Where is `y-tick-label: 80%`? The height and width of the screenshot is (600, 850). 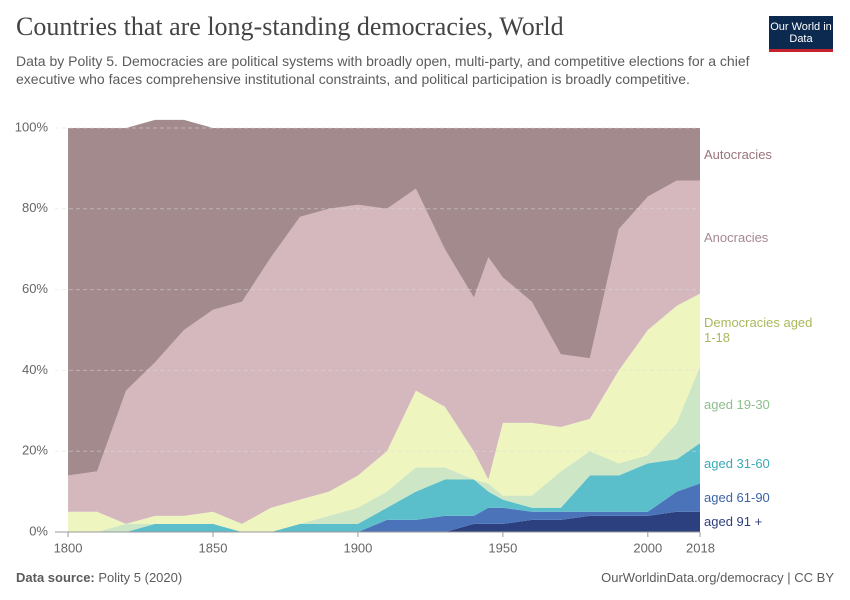 y-tick-label: 80% is located at coordinates (35, 207).